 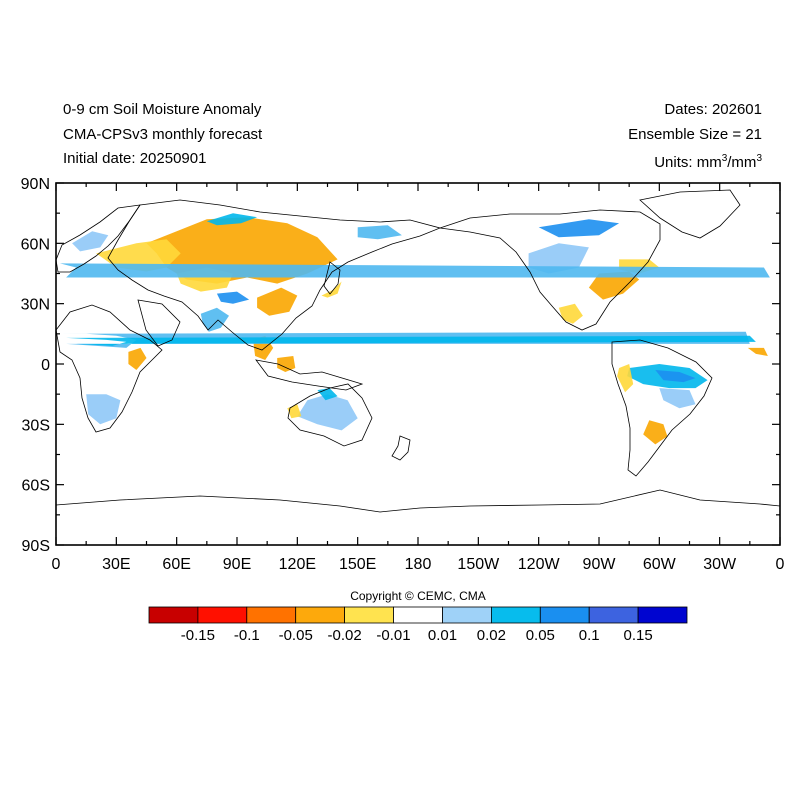 I want to click on europe-coast, so click(x=98, y=238).